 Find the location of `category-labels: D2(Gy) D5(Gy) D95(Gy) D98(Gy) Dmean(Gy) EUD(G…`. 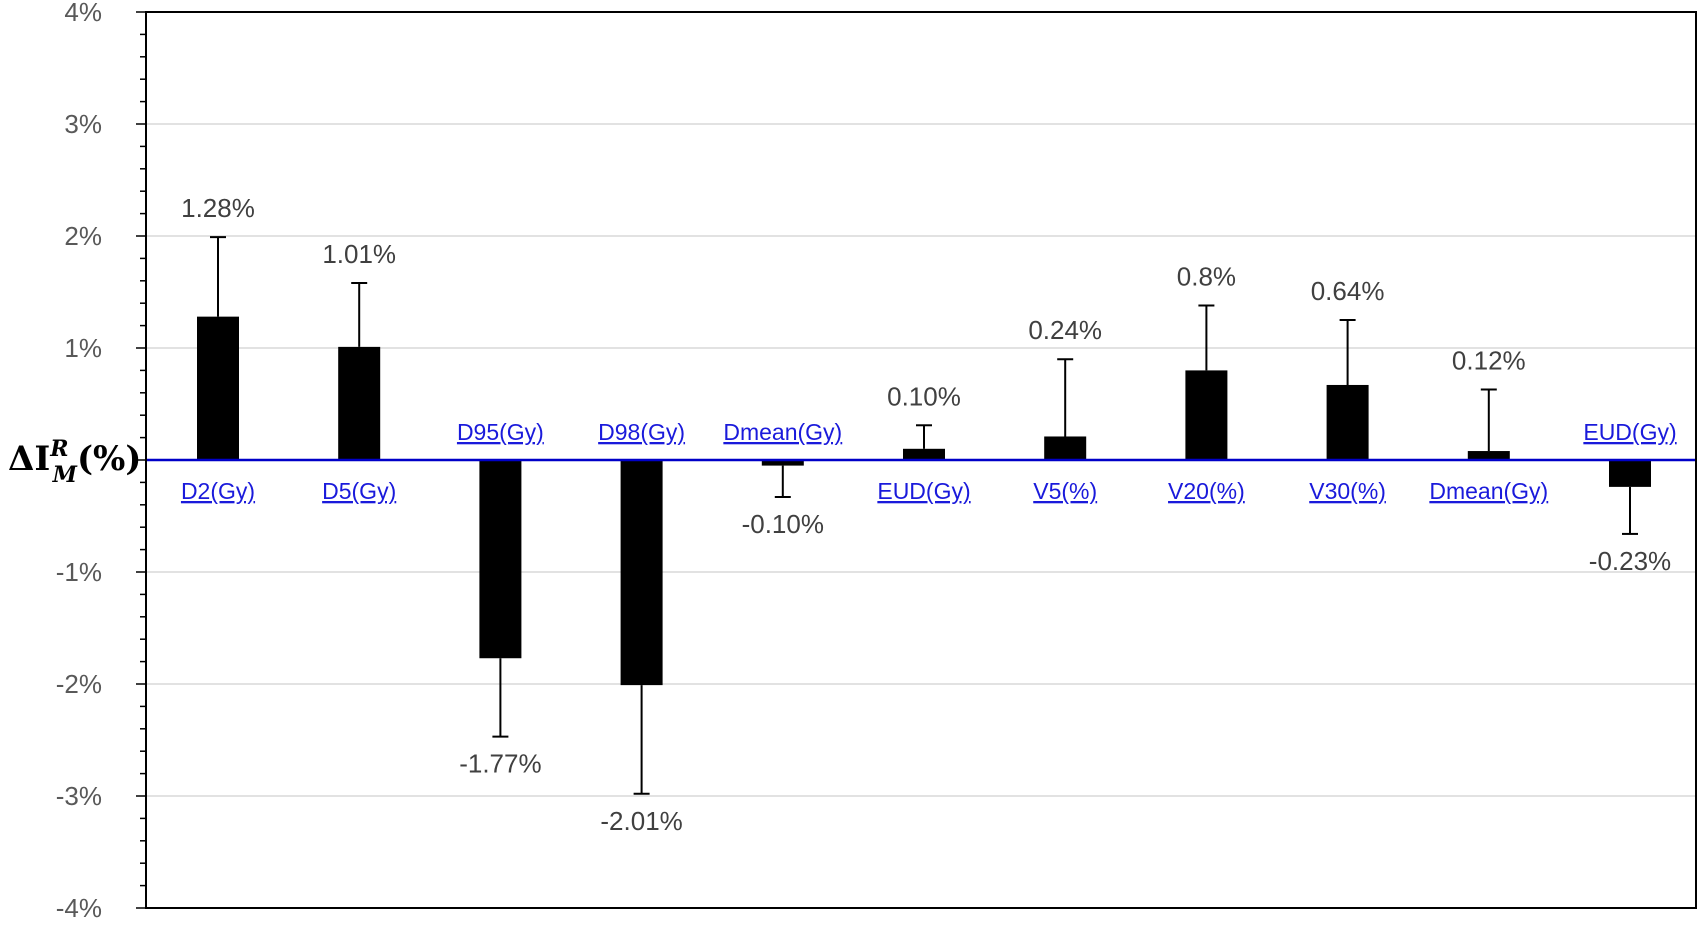

category-labels: D2(Gy) D5(Gy) D95(Gy) D98(Gy) Dmean(Gy) EUD(G… is located at coordinates (929, 461).